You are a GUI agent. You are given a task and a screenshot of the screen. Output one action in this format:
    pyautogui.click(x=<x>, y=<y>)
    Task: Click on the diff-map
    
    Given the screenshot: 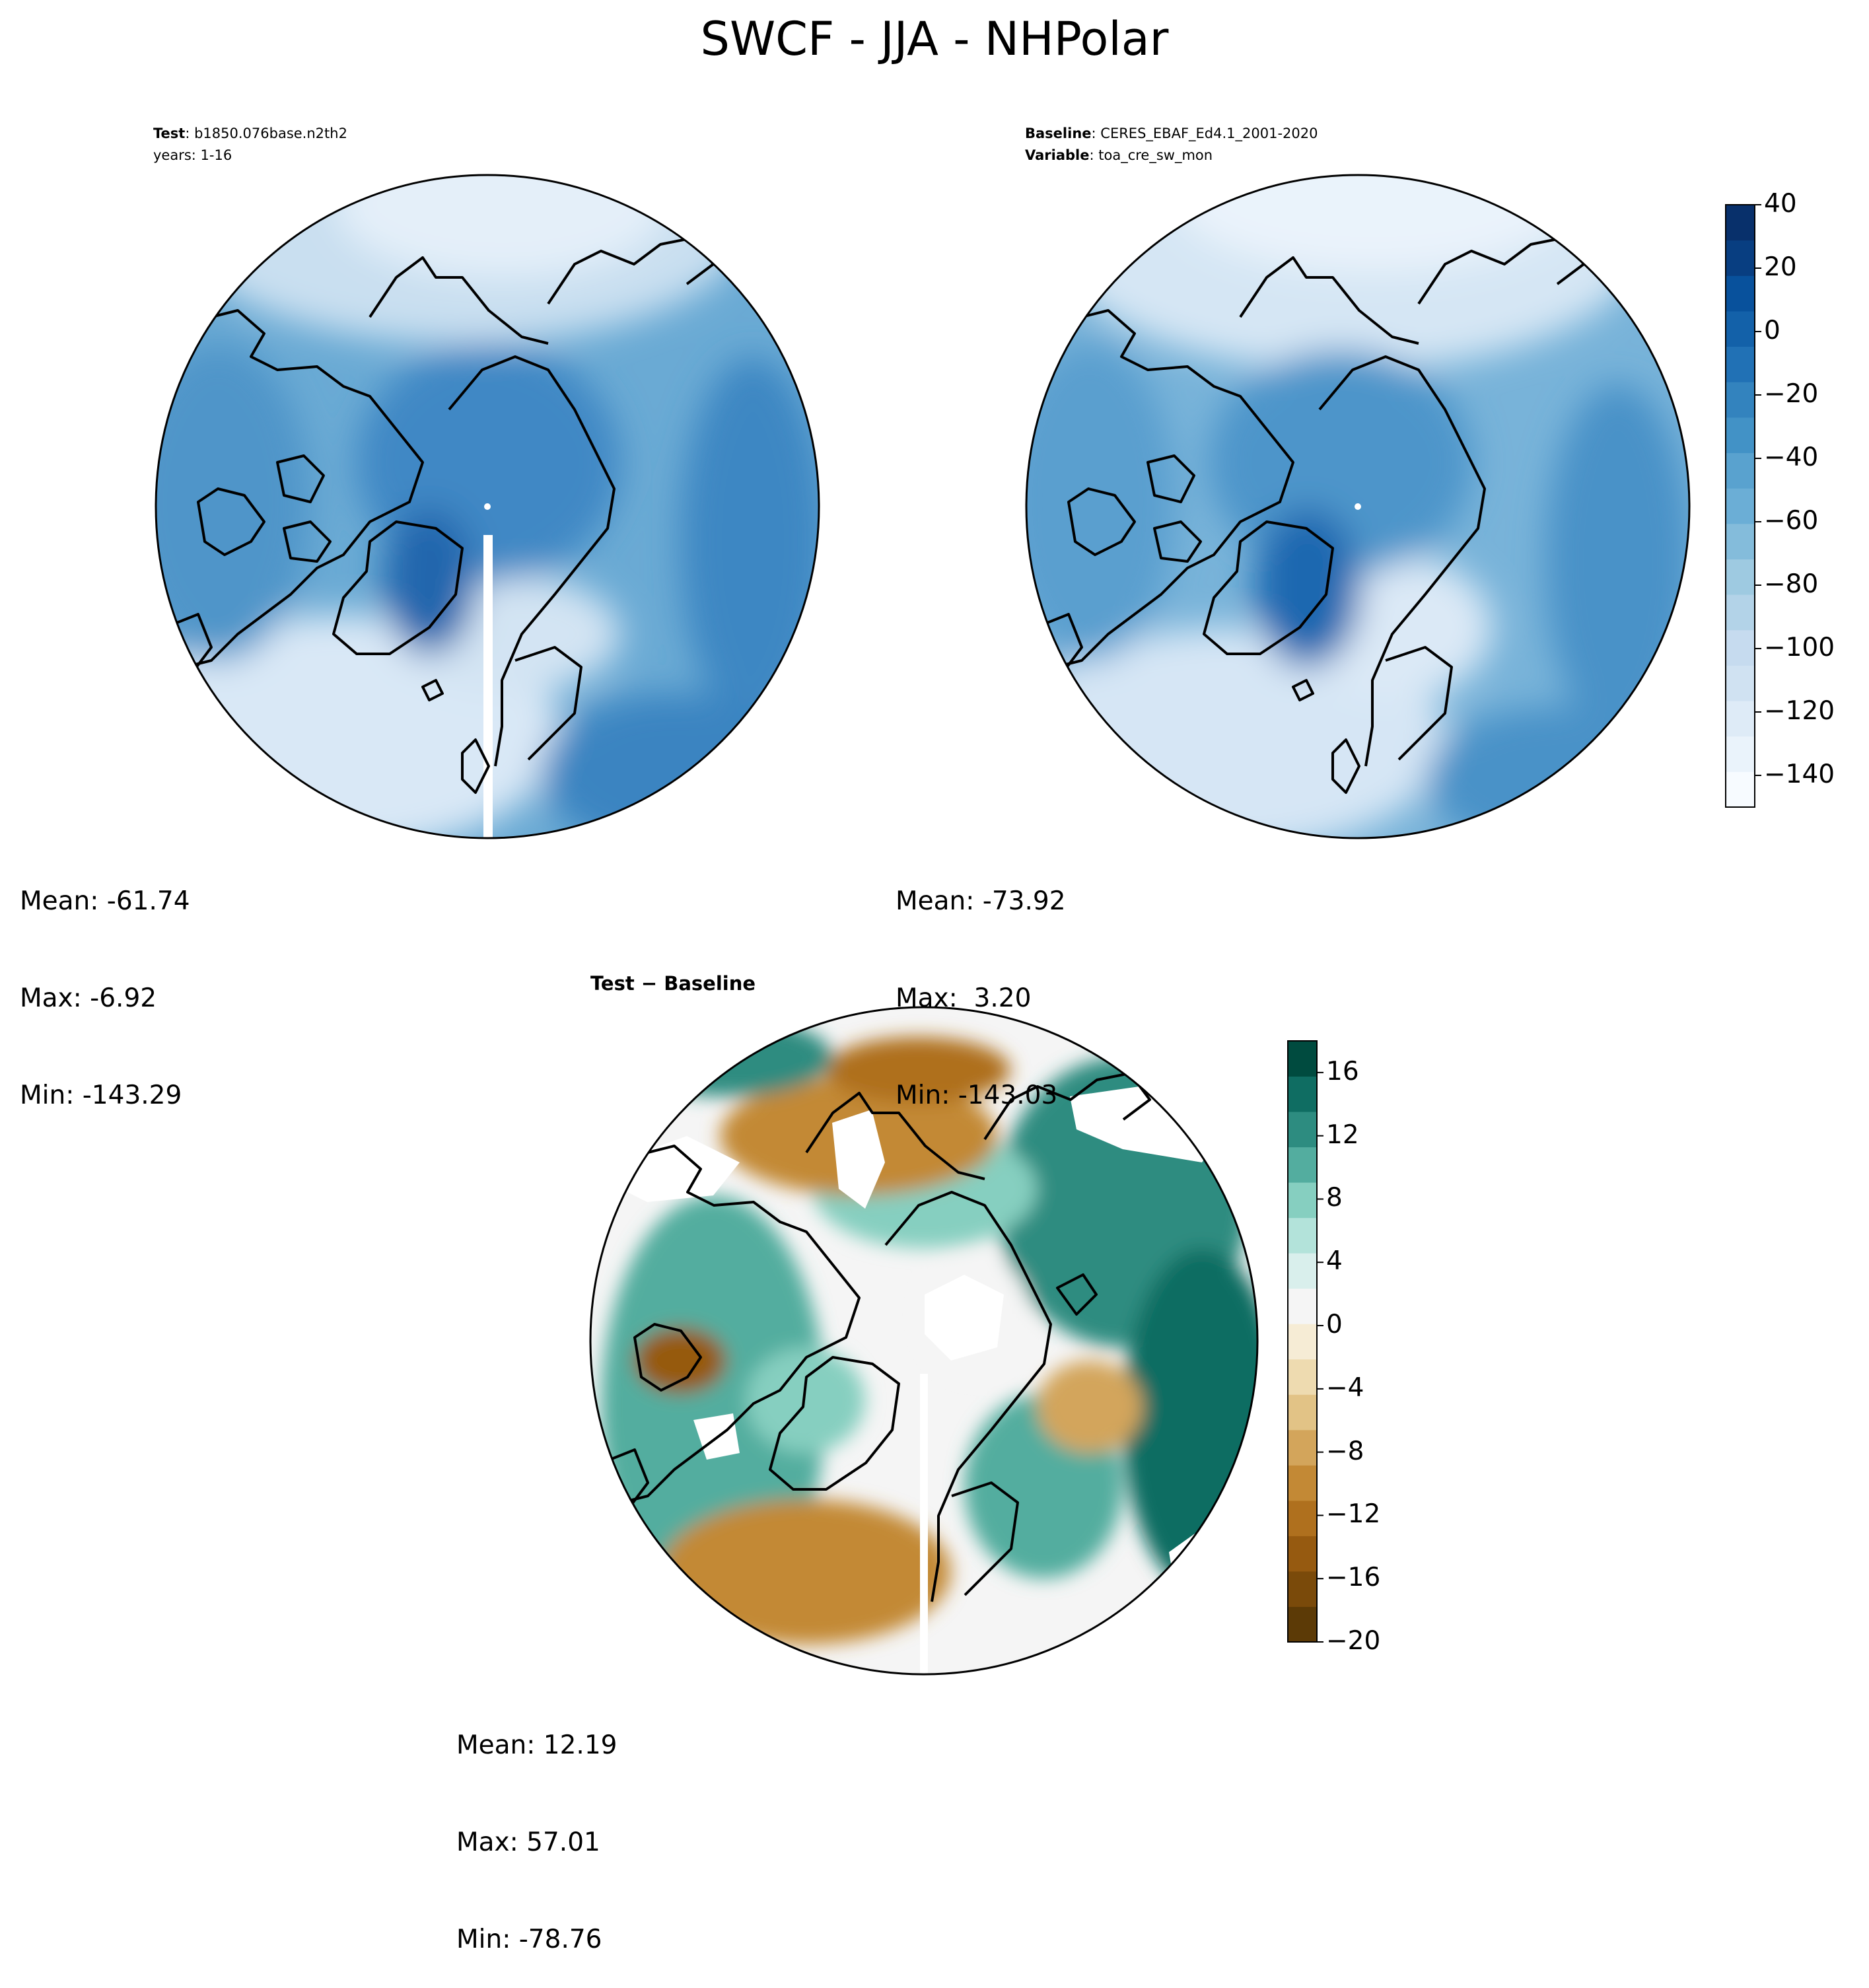 What is the action you would take?
    pyautogui.click(x=923, y=1340)
    